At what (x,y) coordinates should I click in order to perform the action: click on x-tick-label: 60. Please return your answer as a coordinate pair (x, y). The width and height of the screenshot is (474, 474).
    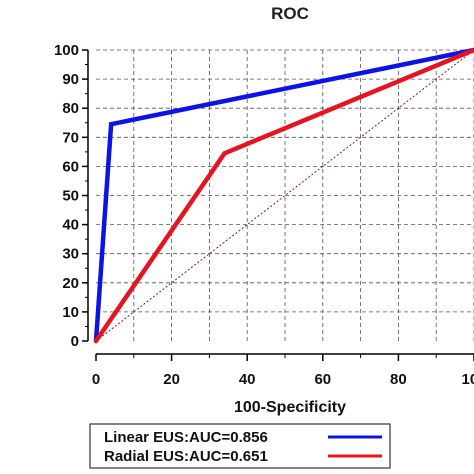
    Looking at the image, I should click on (322, 379).